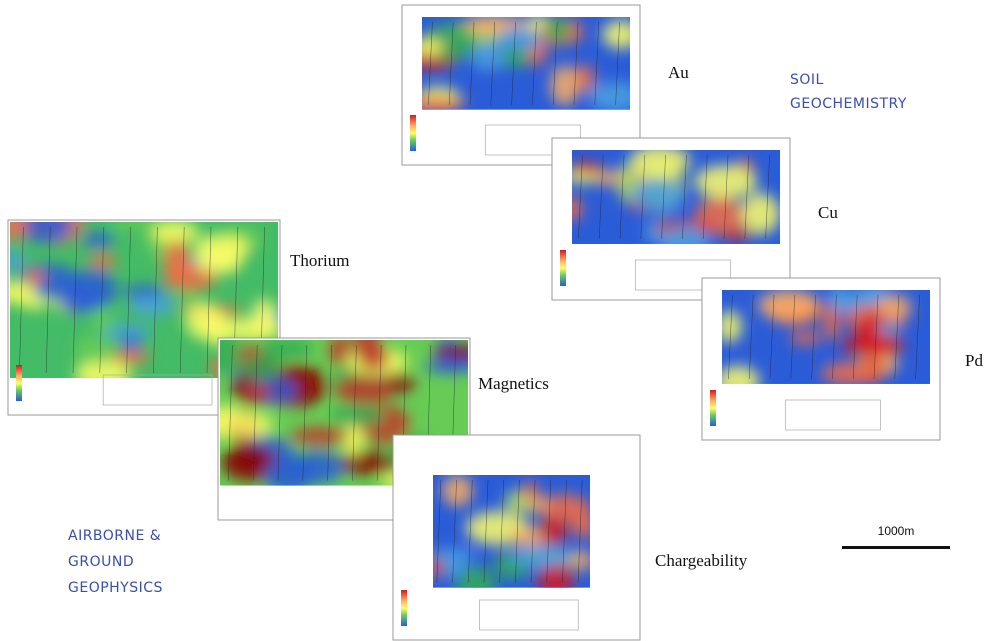 The height and width of the screenshot is (641, 991). Describe the element at coordinates (701, 560) in the screenshot. I see `map-label: Chargeability` at that location.